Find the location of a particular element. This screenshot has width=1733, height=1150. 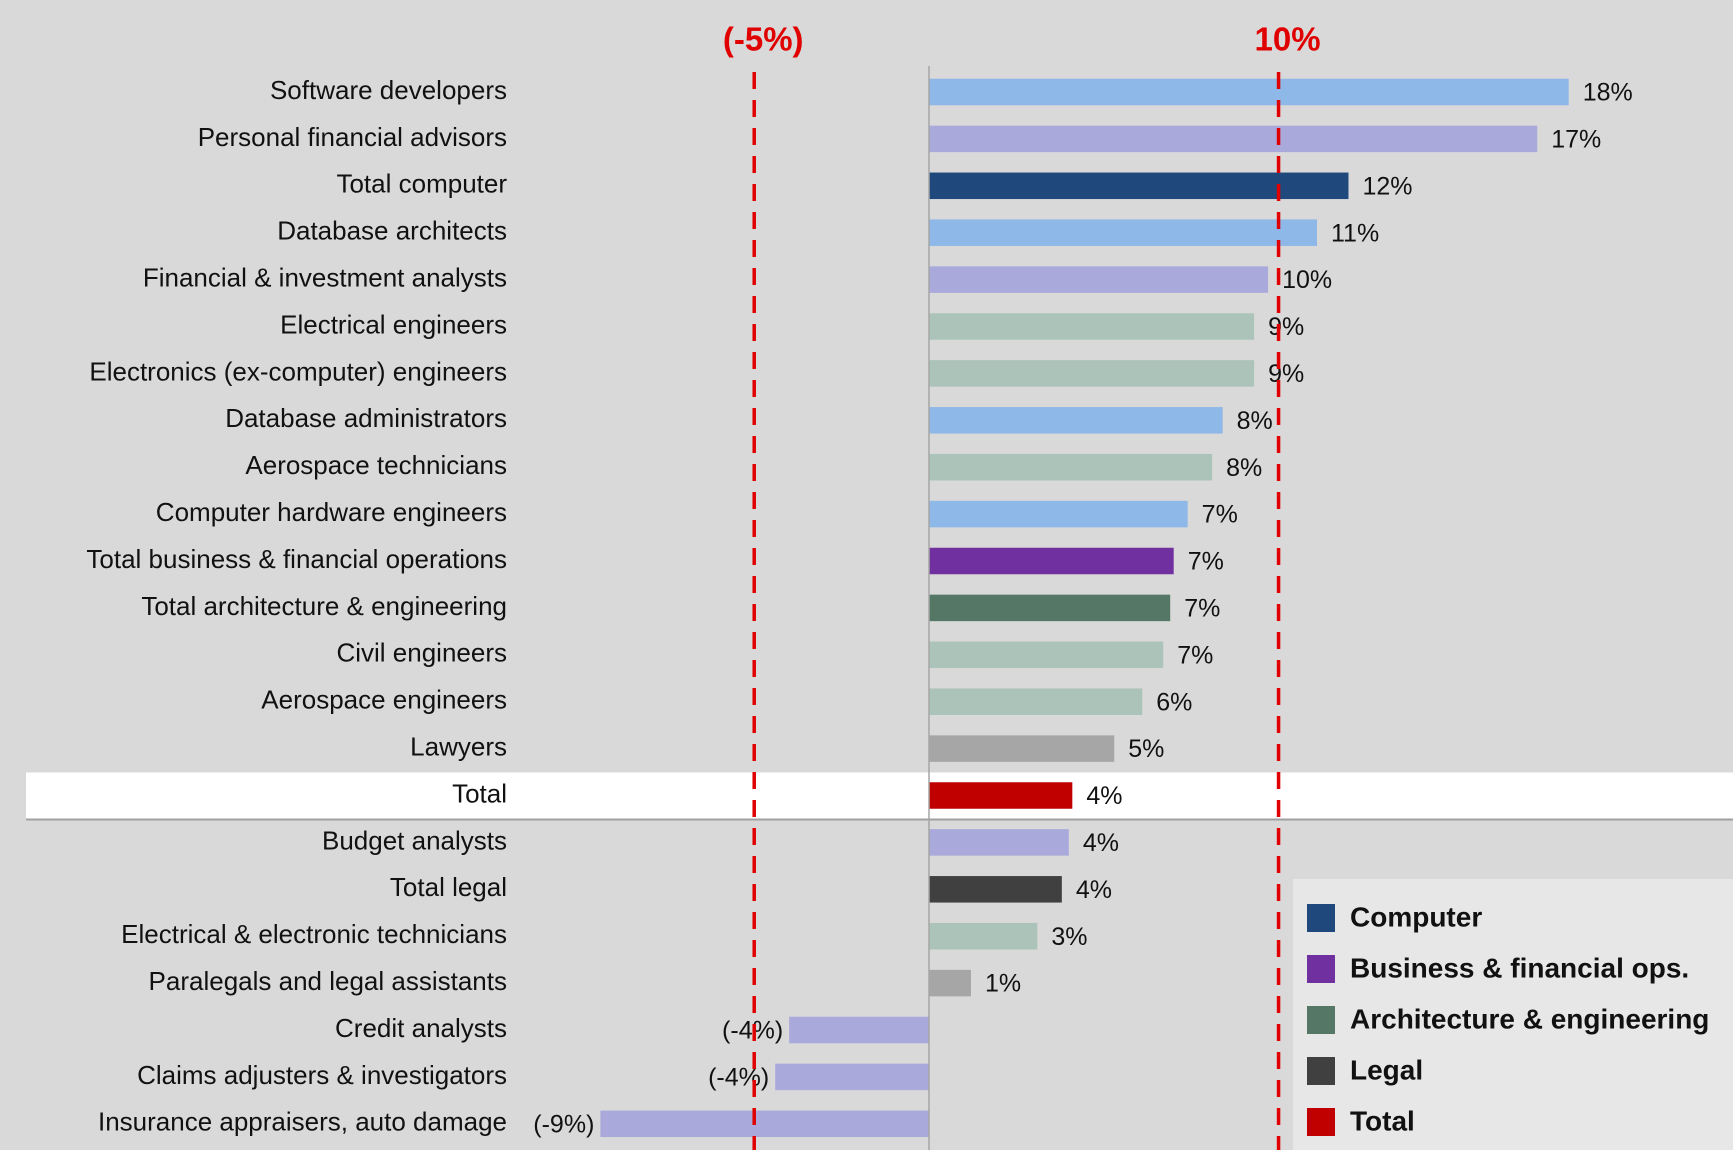

category-label: Personal financial advisors is located at coordinates (352, 137).